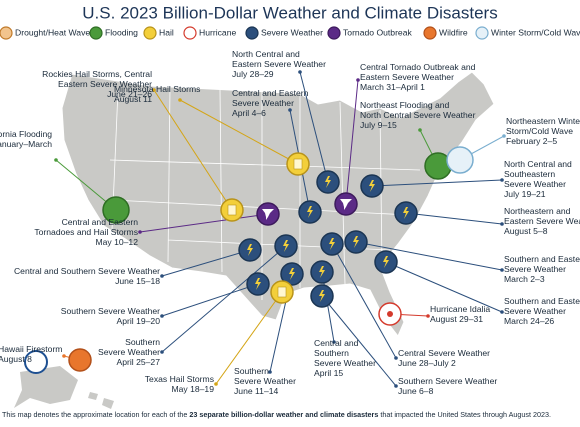 The height and width of the screenshot is (427, 580). Describe the element at coordinates (453, 32) in the screenshot. I see `legend-label: Wildfire` at that location.